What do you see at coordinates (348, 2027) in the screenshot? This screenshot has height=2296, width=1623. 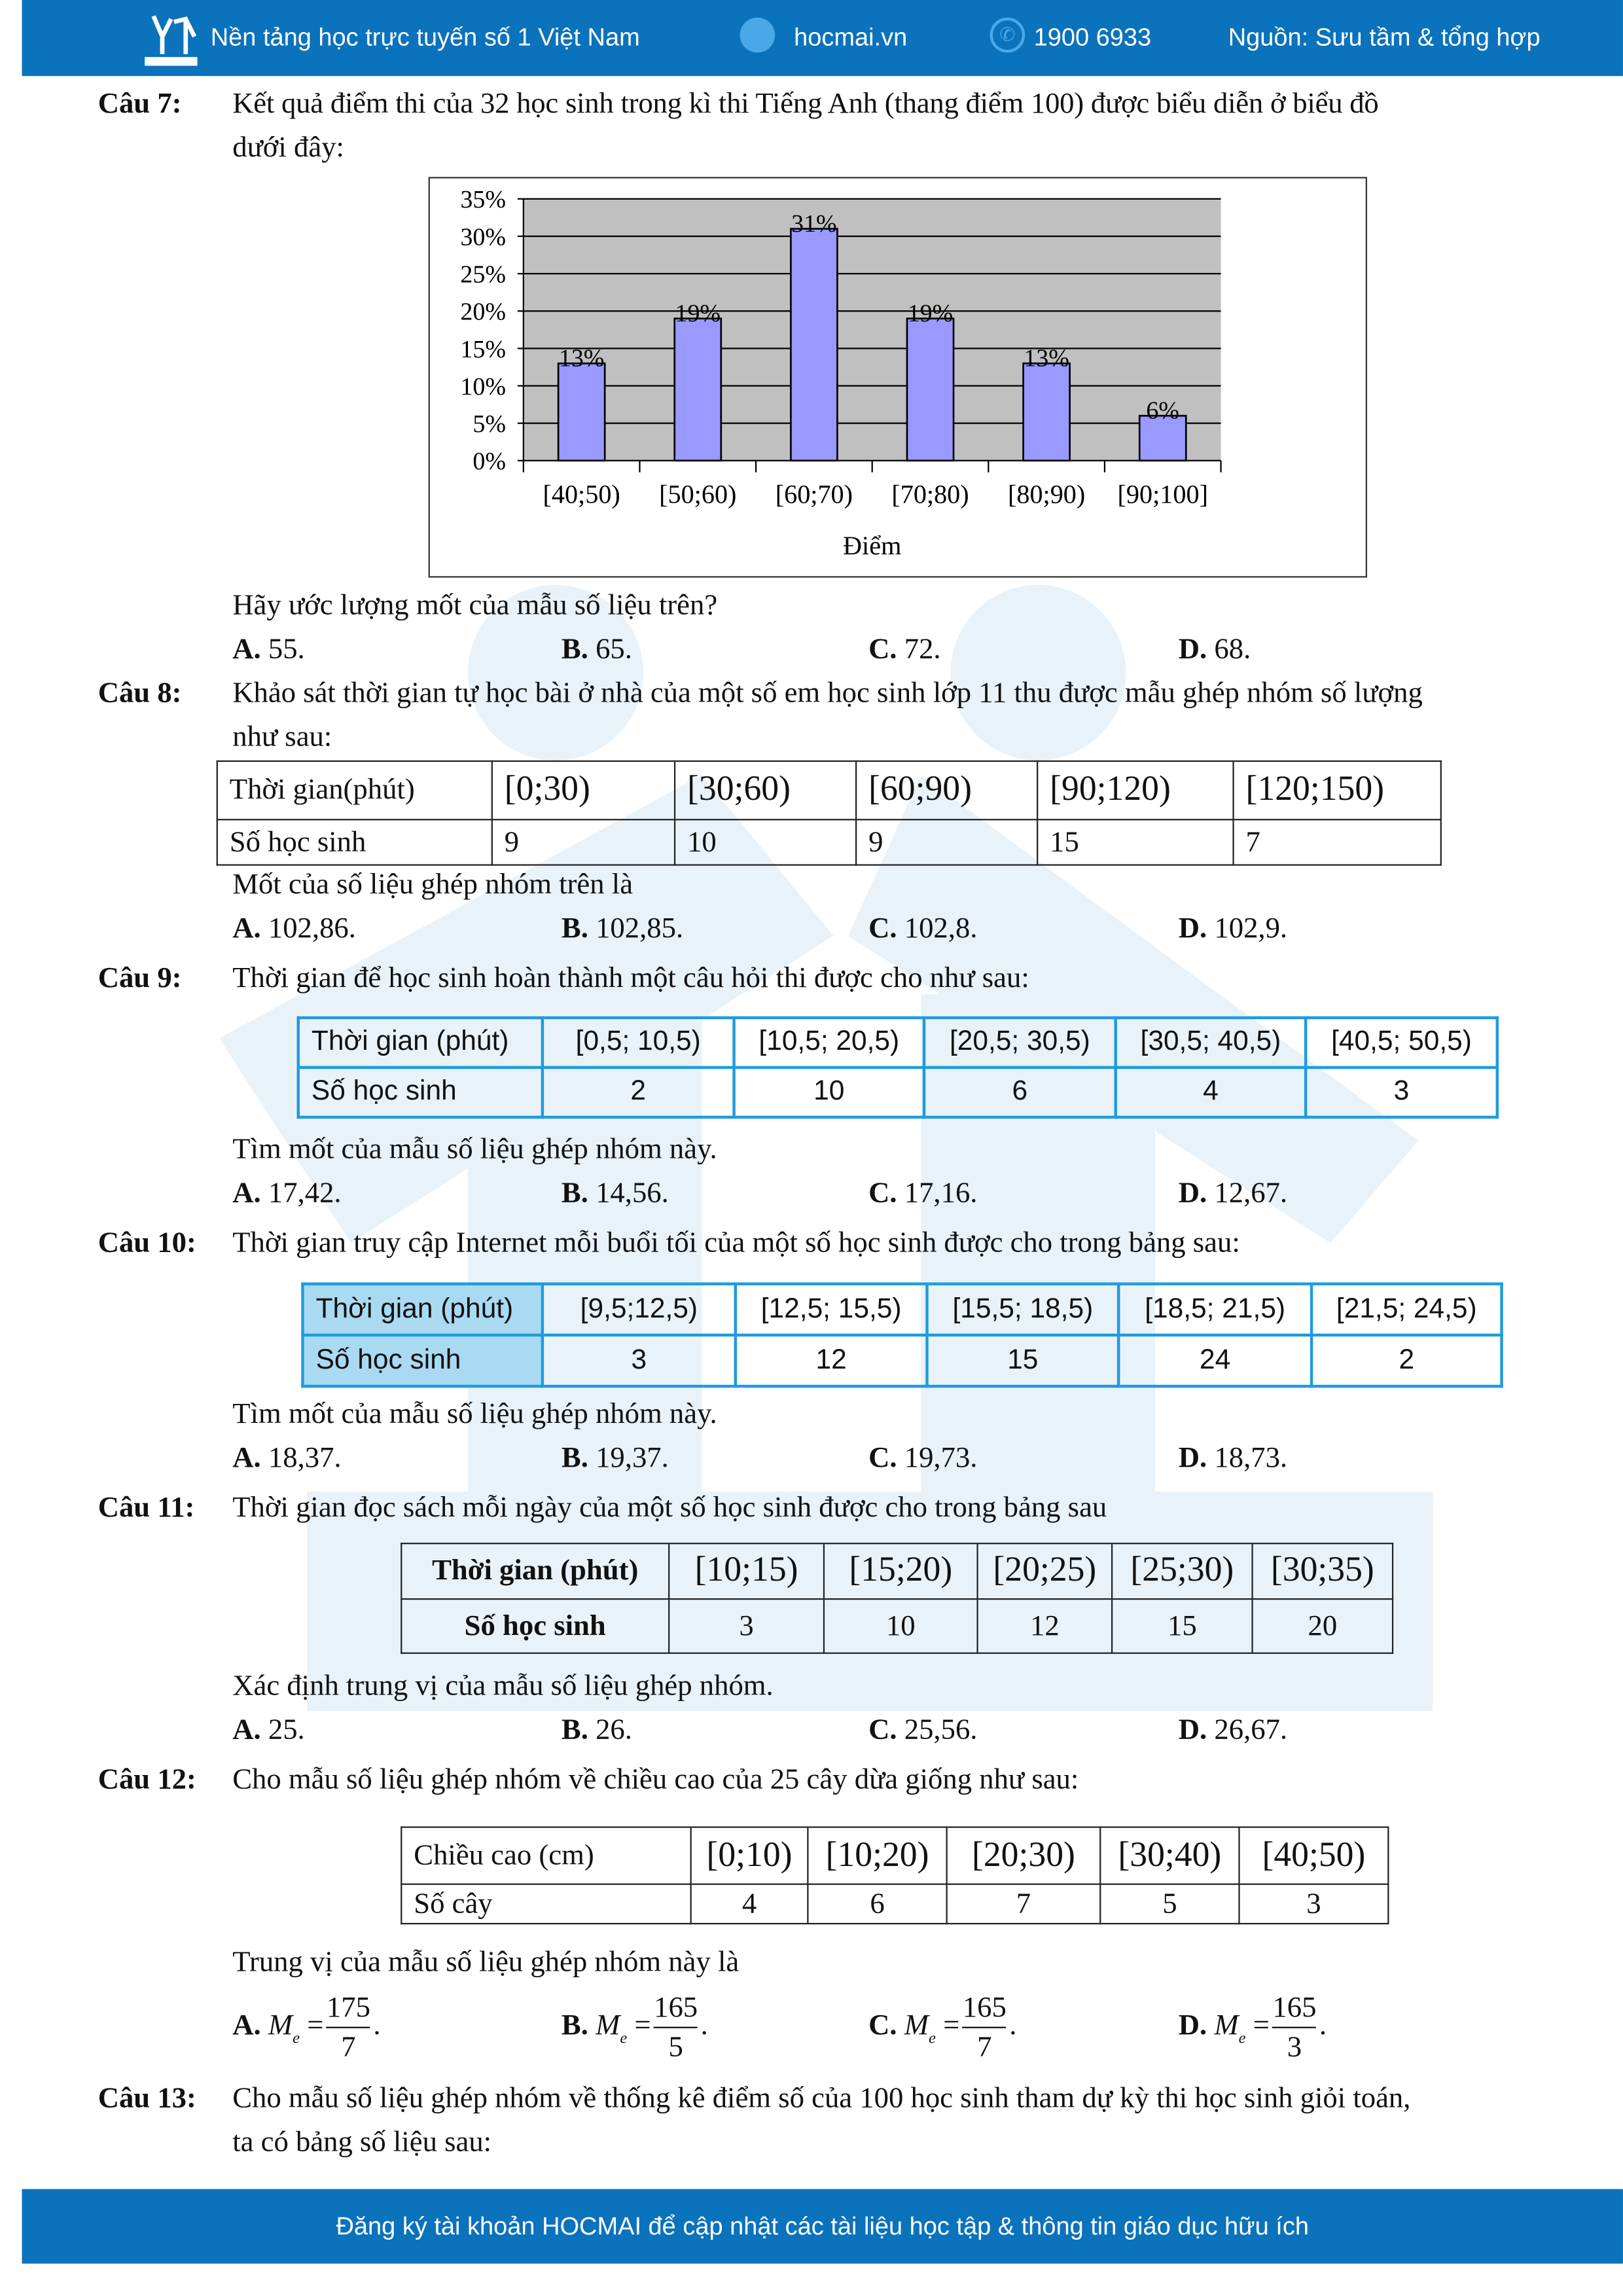 I see `fraction: 175 7` at bounding box center [348, 2027].